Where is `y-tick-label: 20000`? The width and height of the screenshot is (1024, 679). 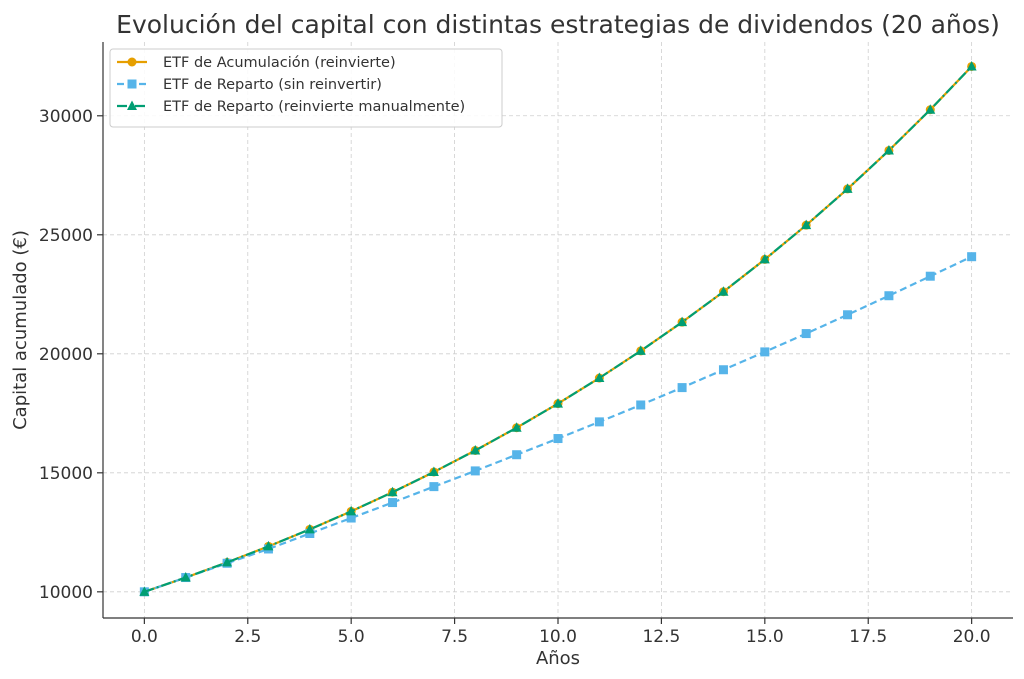 y-tick-label: 20000 is located at coordinates (66, 355).